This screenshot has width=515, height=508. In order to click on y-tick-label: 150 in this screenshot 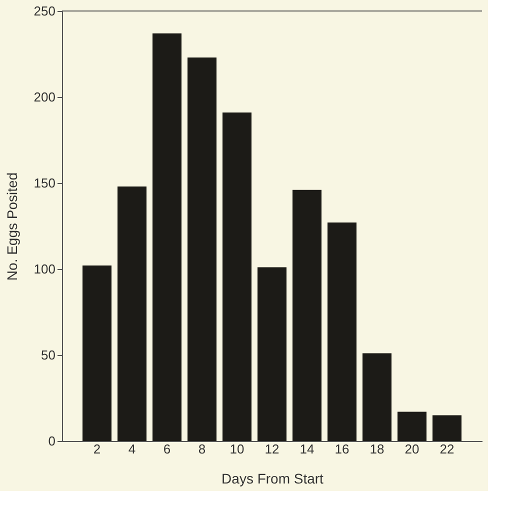, I will do `click(45, 183)`.